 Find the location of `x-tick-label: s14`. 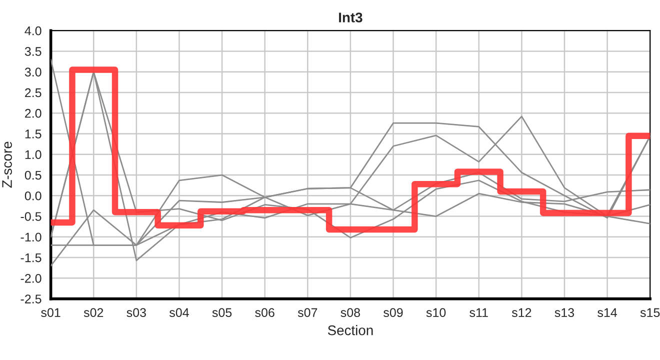

x-tick-label: s14 is located at coordinates (608, 313).